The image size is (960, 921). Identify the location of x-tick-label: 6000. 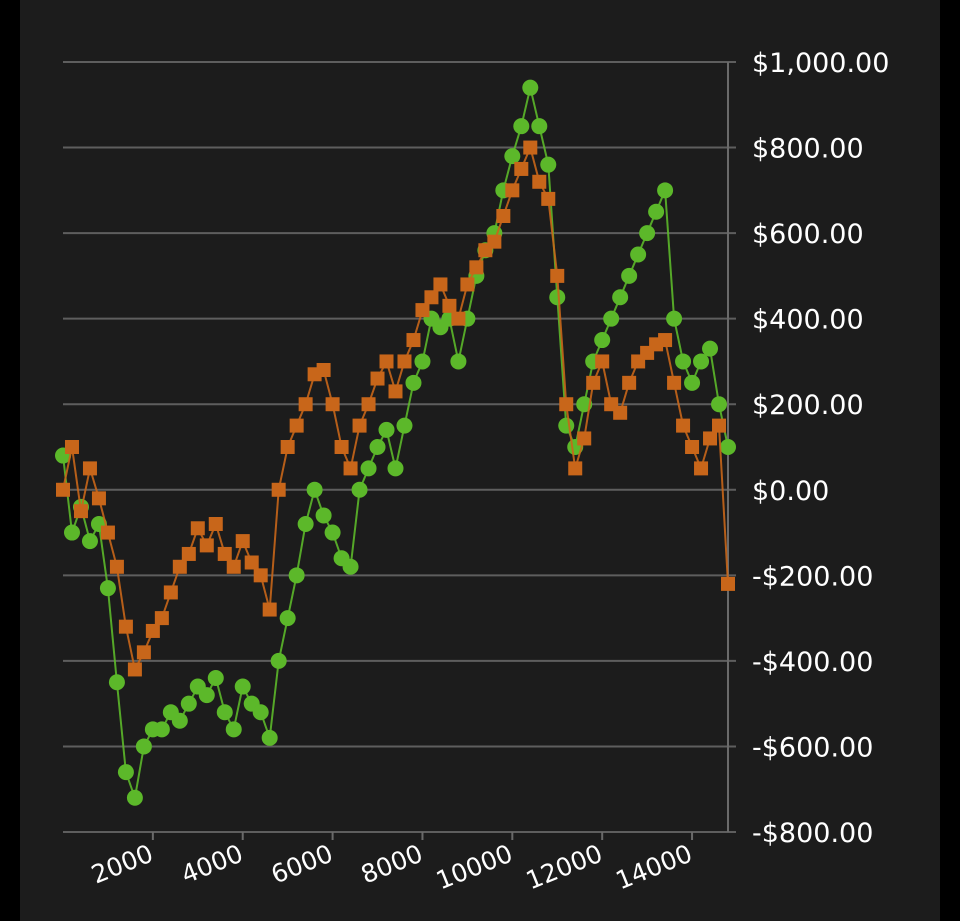
(302, 864).